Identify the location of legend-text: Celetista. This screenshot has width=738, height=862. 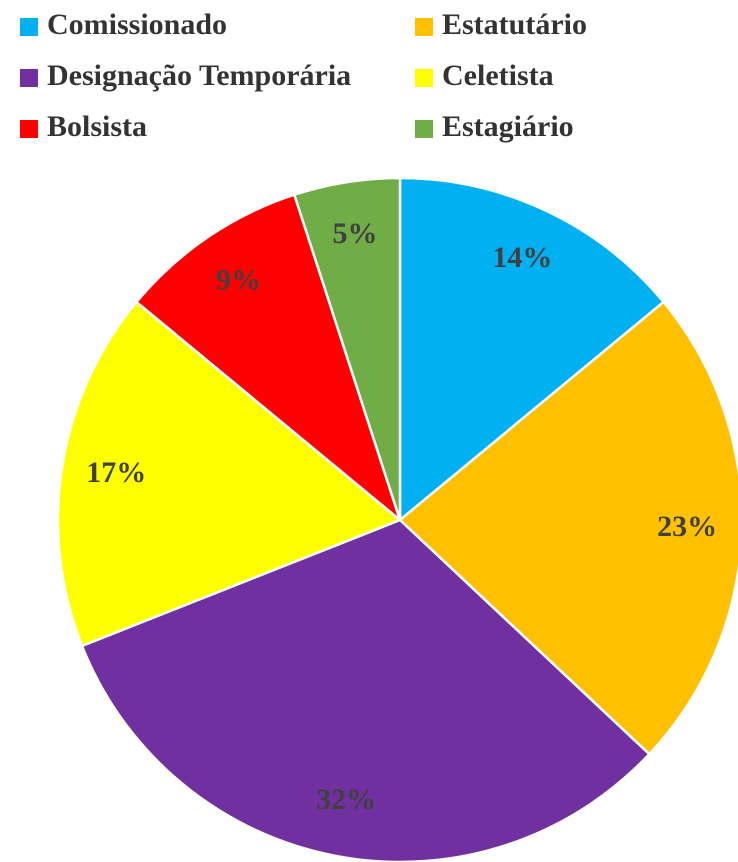
(498, 75).